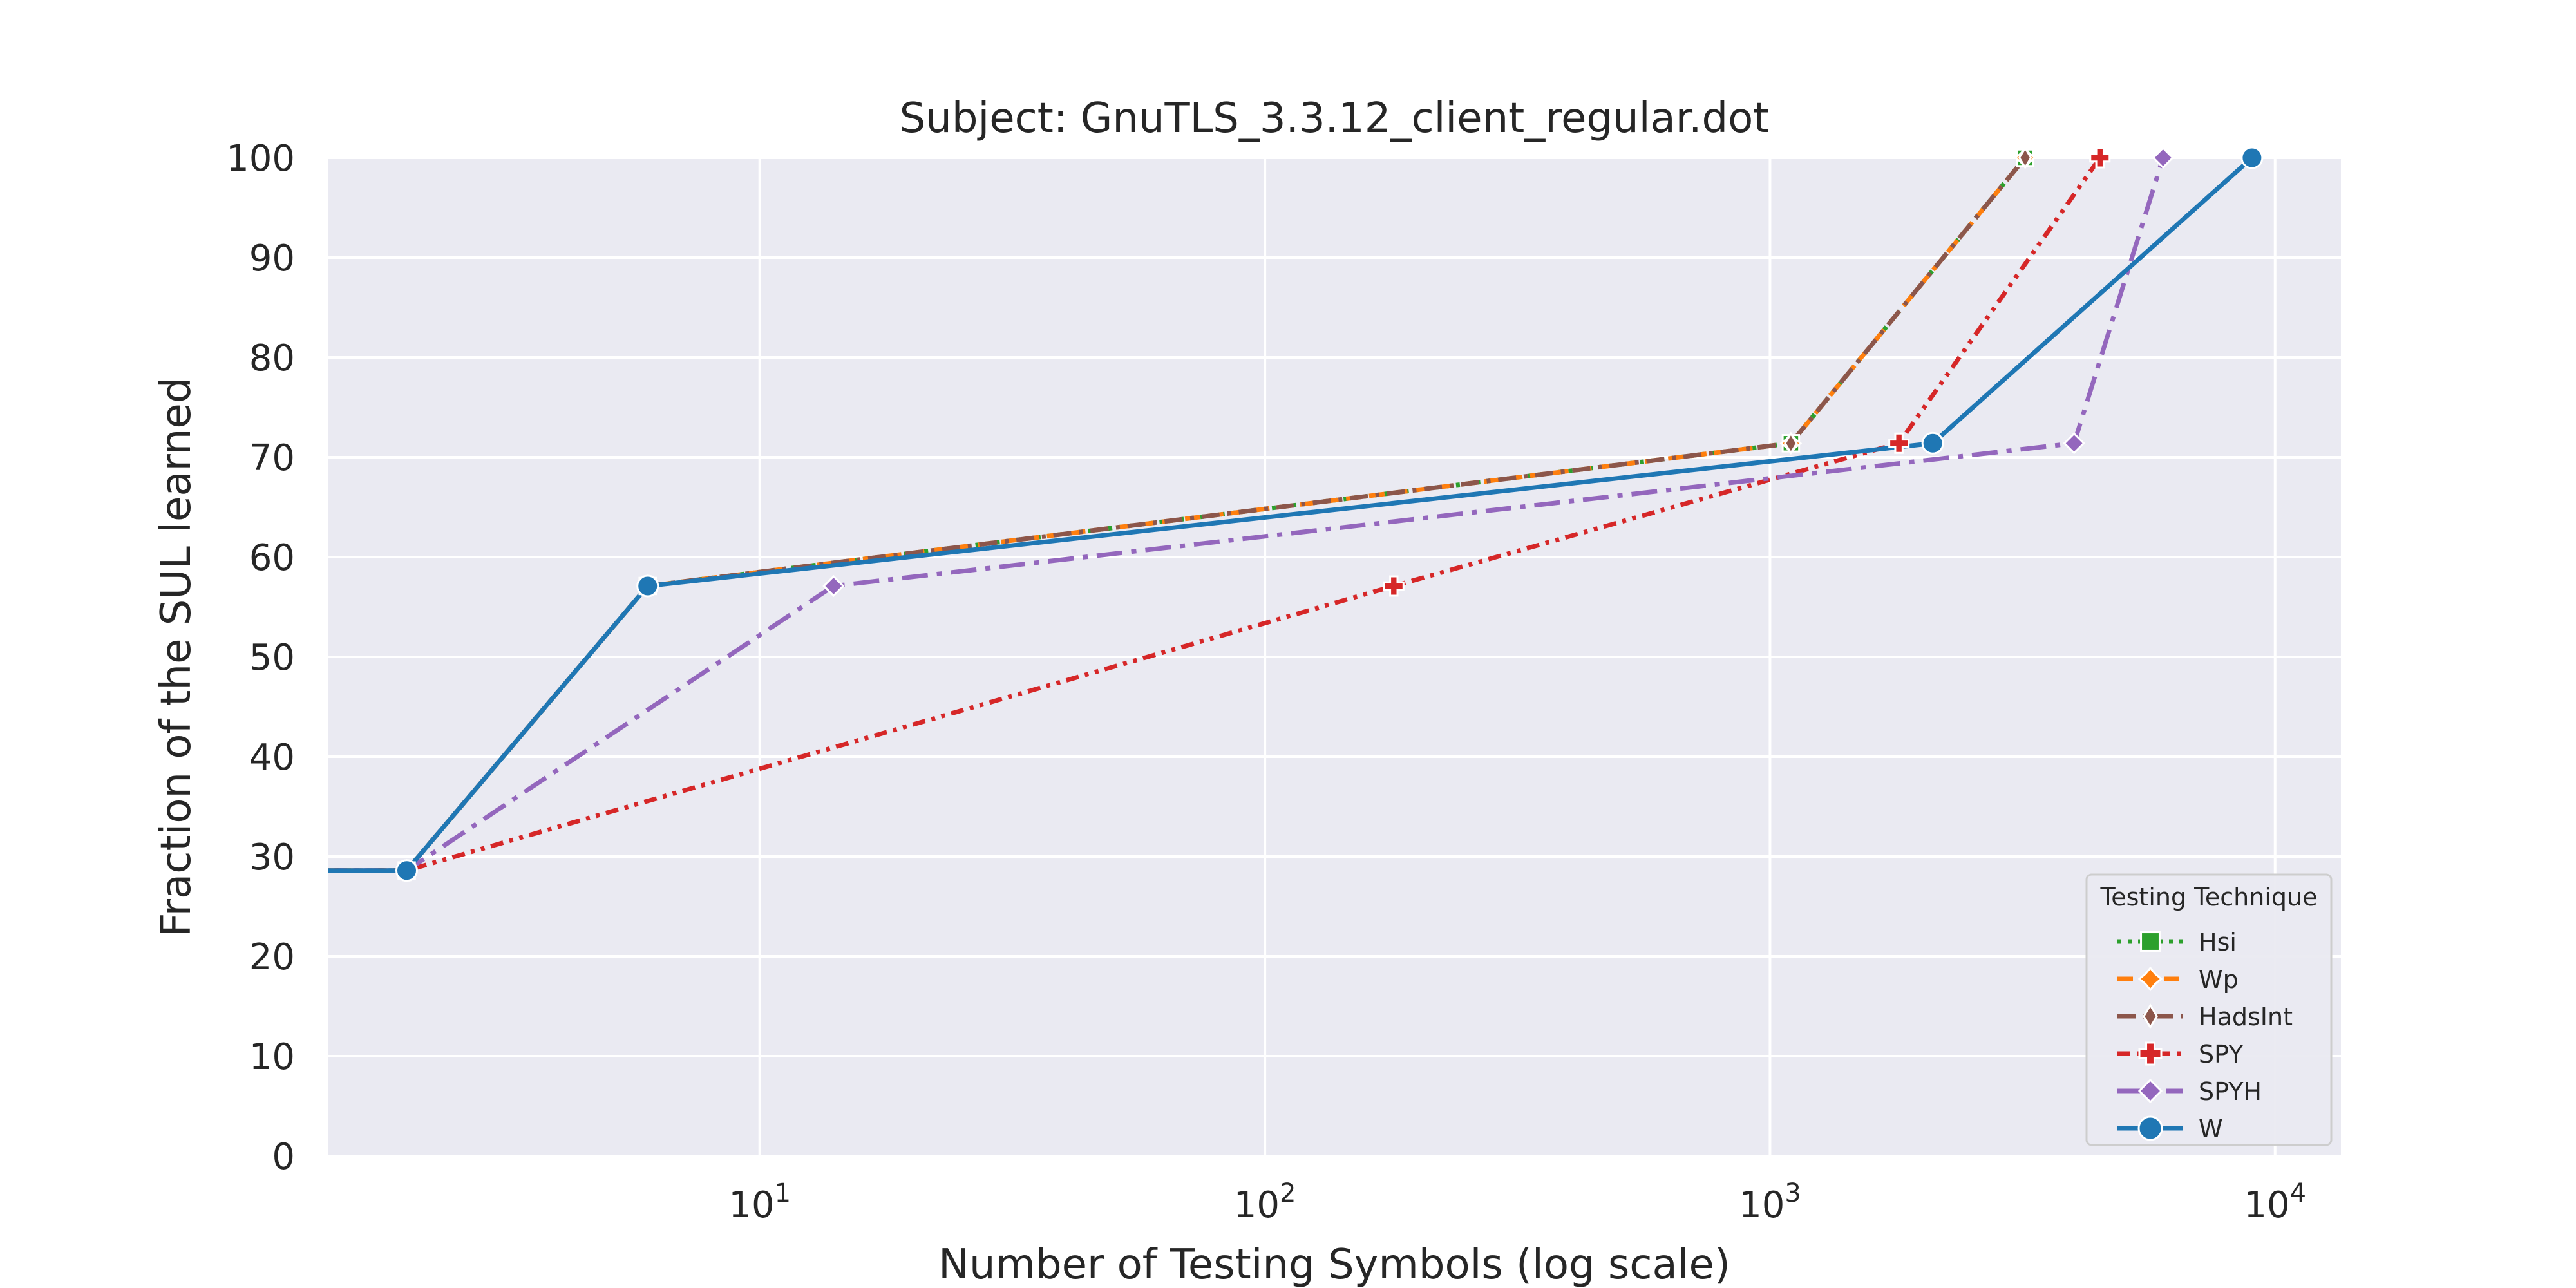 The height and width of the screenshot is (1288, 2576). Describe the element at coordinates (2150, 979) in the screenshot. I see `legend-marker-wp` at that location.